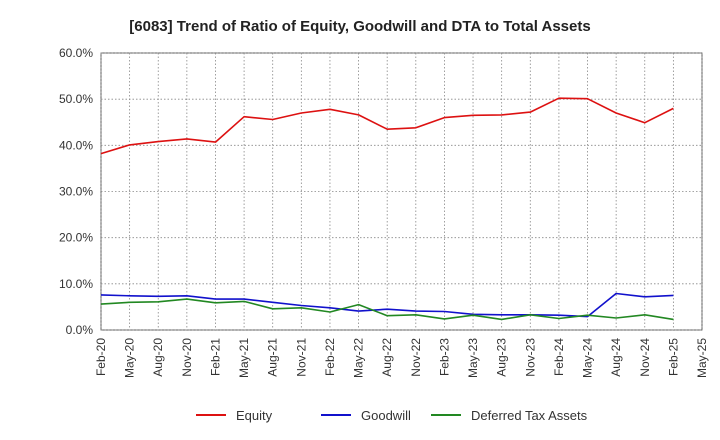 The height and width of the screenshot is (440, 720). What do you see at coordinates (130, 358) in the screenshot?
I see `x-tick-label: May-20` at bounding box center [130, 358].